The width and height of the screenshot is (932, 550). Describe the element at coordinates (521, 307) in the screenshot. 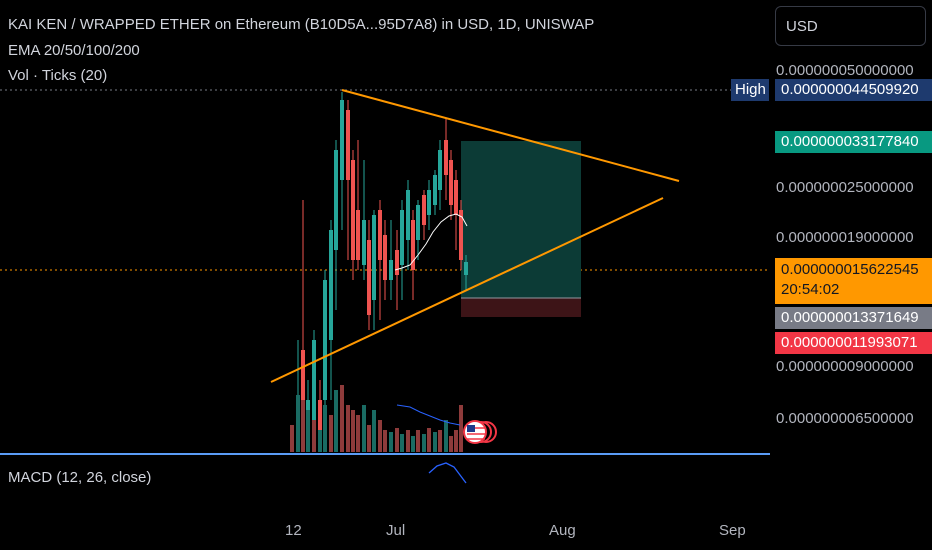

I see `stop-zone` at that location.